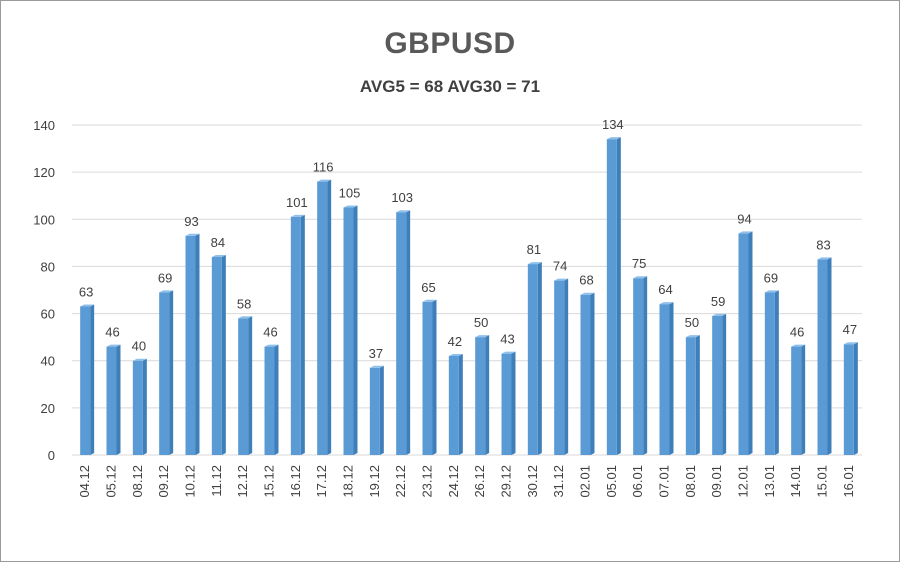 The image size is (900, 562). I want to click on x-tick-label: 26.12, so click(479, 481).